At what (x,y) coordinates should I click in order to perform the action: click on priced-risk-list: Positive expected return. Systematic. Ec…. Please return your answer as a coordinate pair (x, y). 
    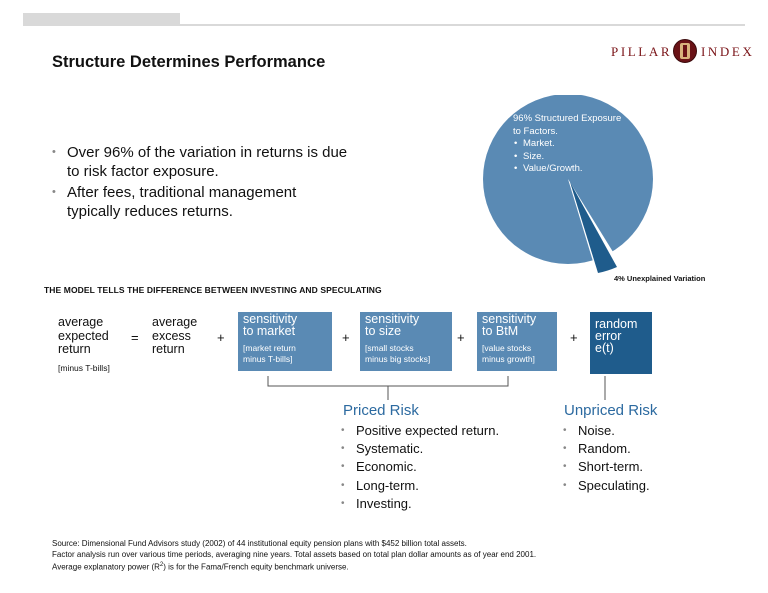
    Looking at the image, I should click on (420, 467).